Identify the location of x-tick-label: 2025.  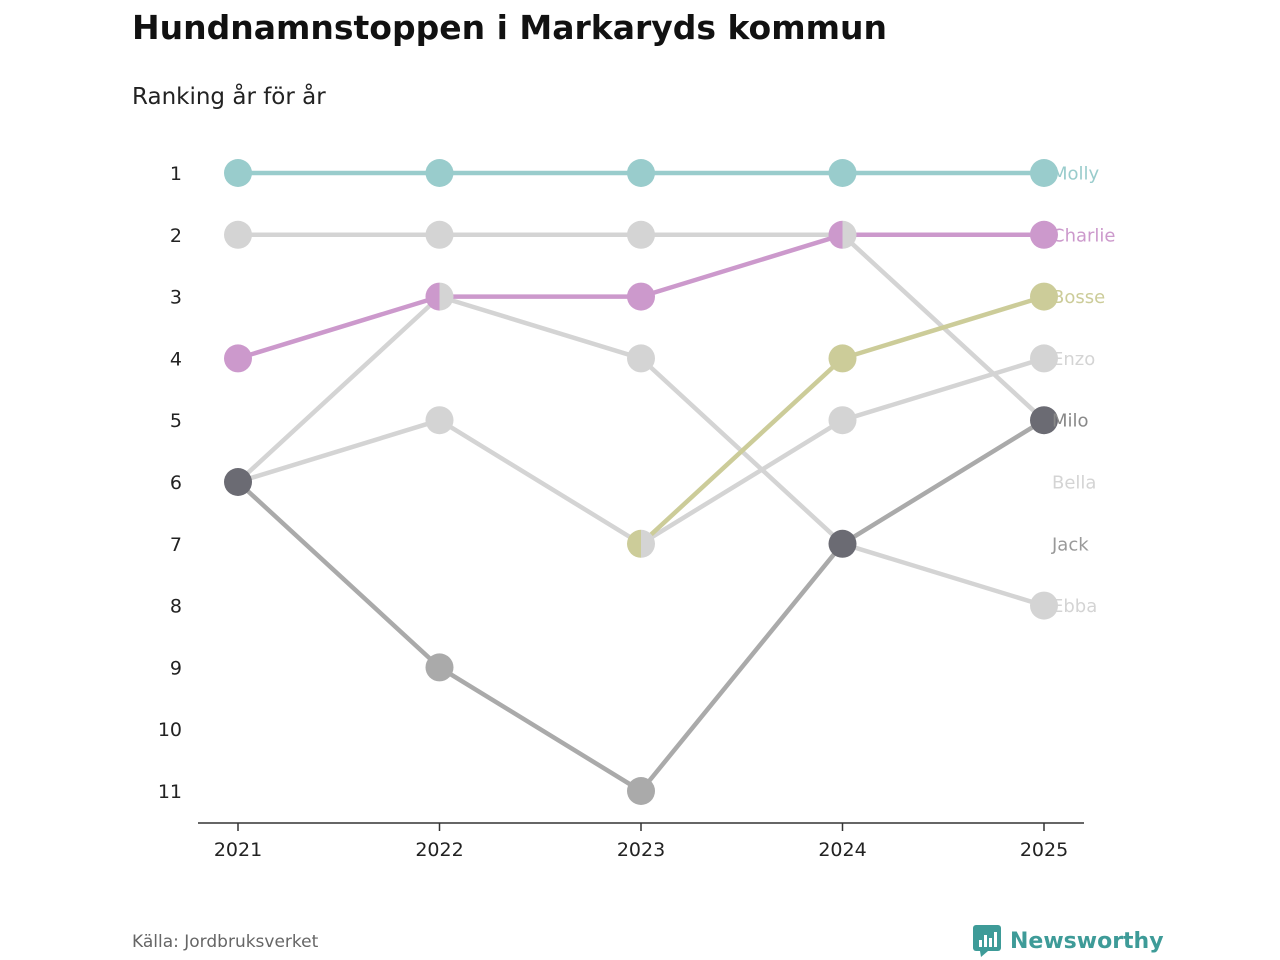
(1044, 850).